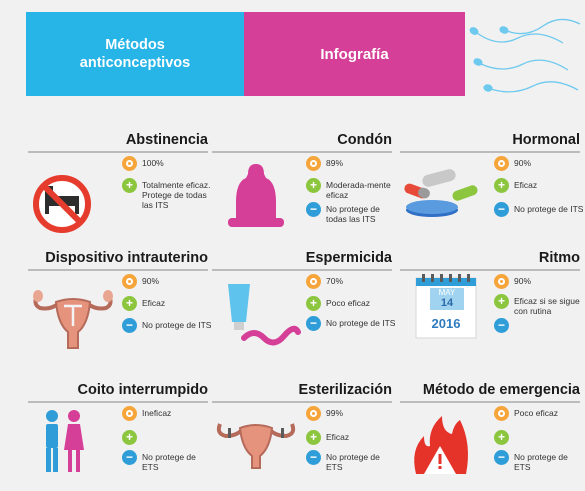 The width and height of the screenshot is (585, 491). Describe the element at coordinates (335, 163) in the screenshot. I see `efficacy-value: 89%` at that location.